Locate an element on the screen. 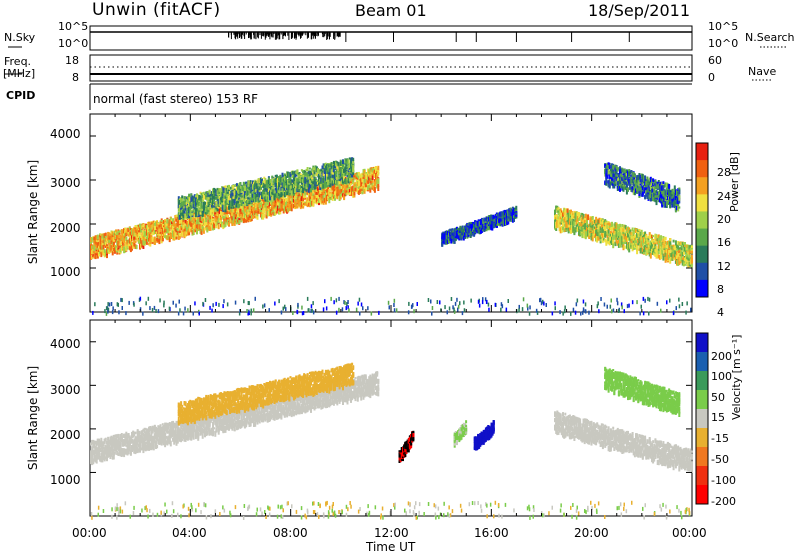  freq-tick-left-top: 18 is located at coordinates (72, 60).